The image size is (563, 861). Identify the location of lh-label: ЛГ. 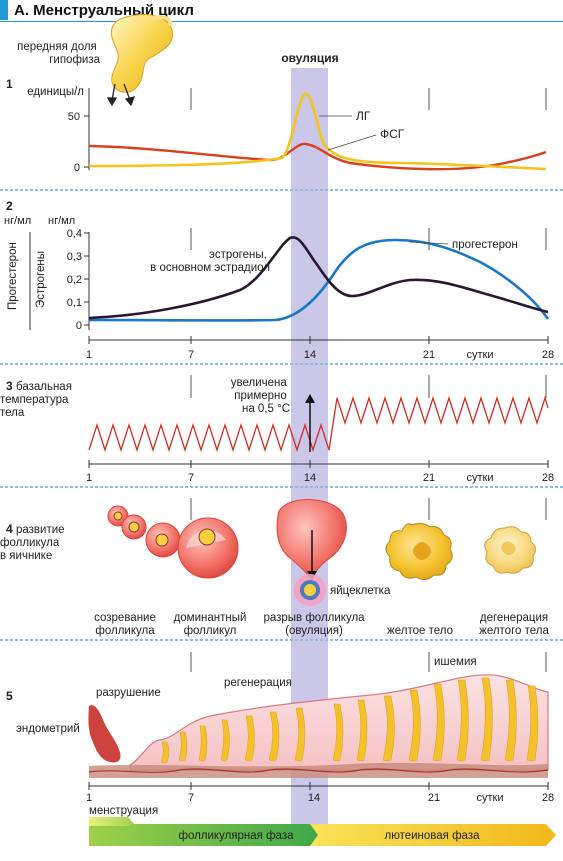
(363, 116).